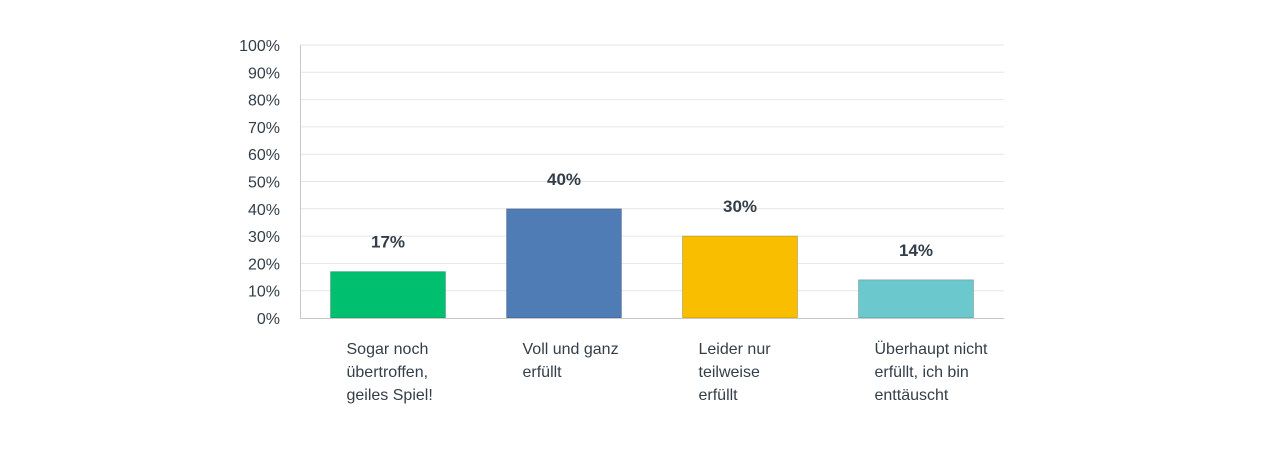 Image resolution: width=1280 pixels, height=461 pixels. What do you see at coordinates (388, 242) in the screenshot?
I see `bar-value-label: 17%` at bounding box center [388, 242].